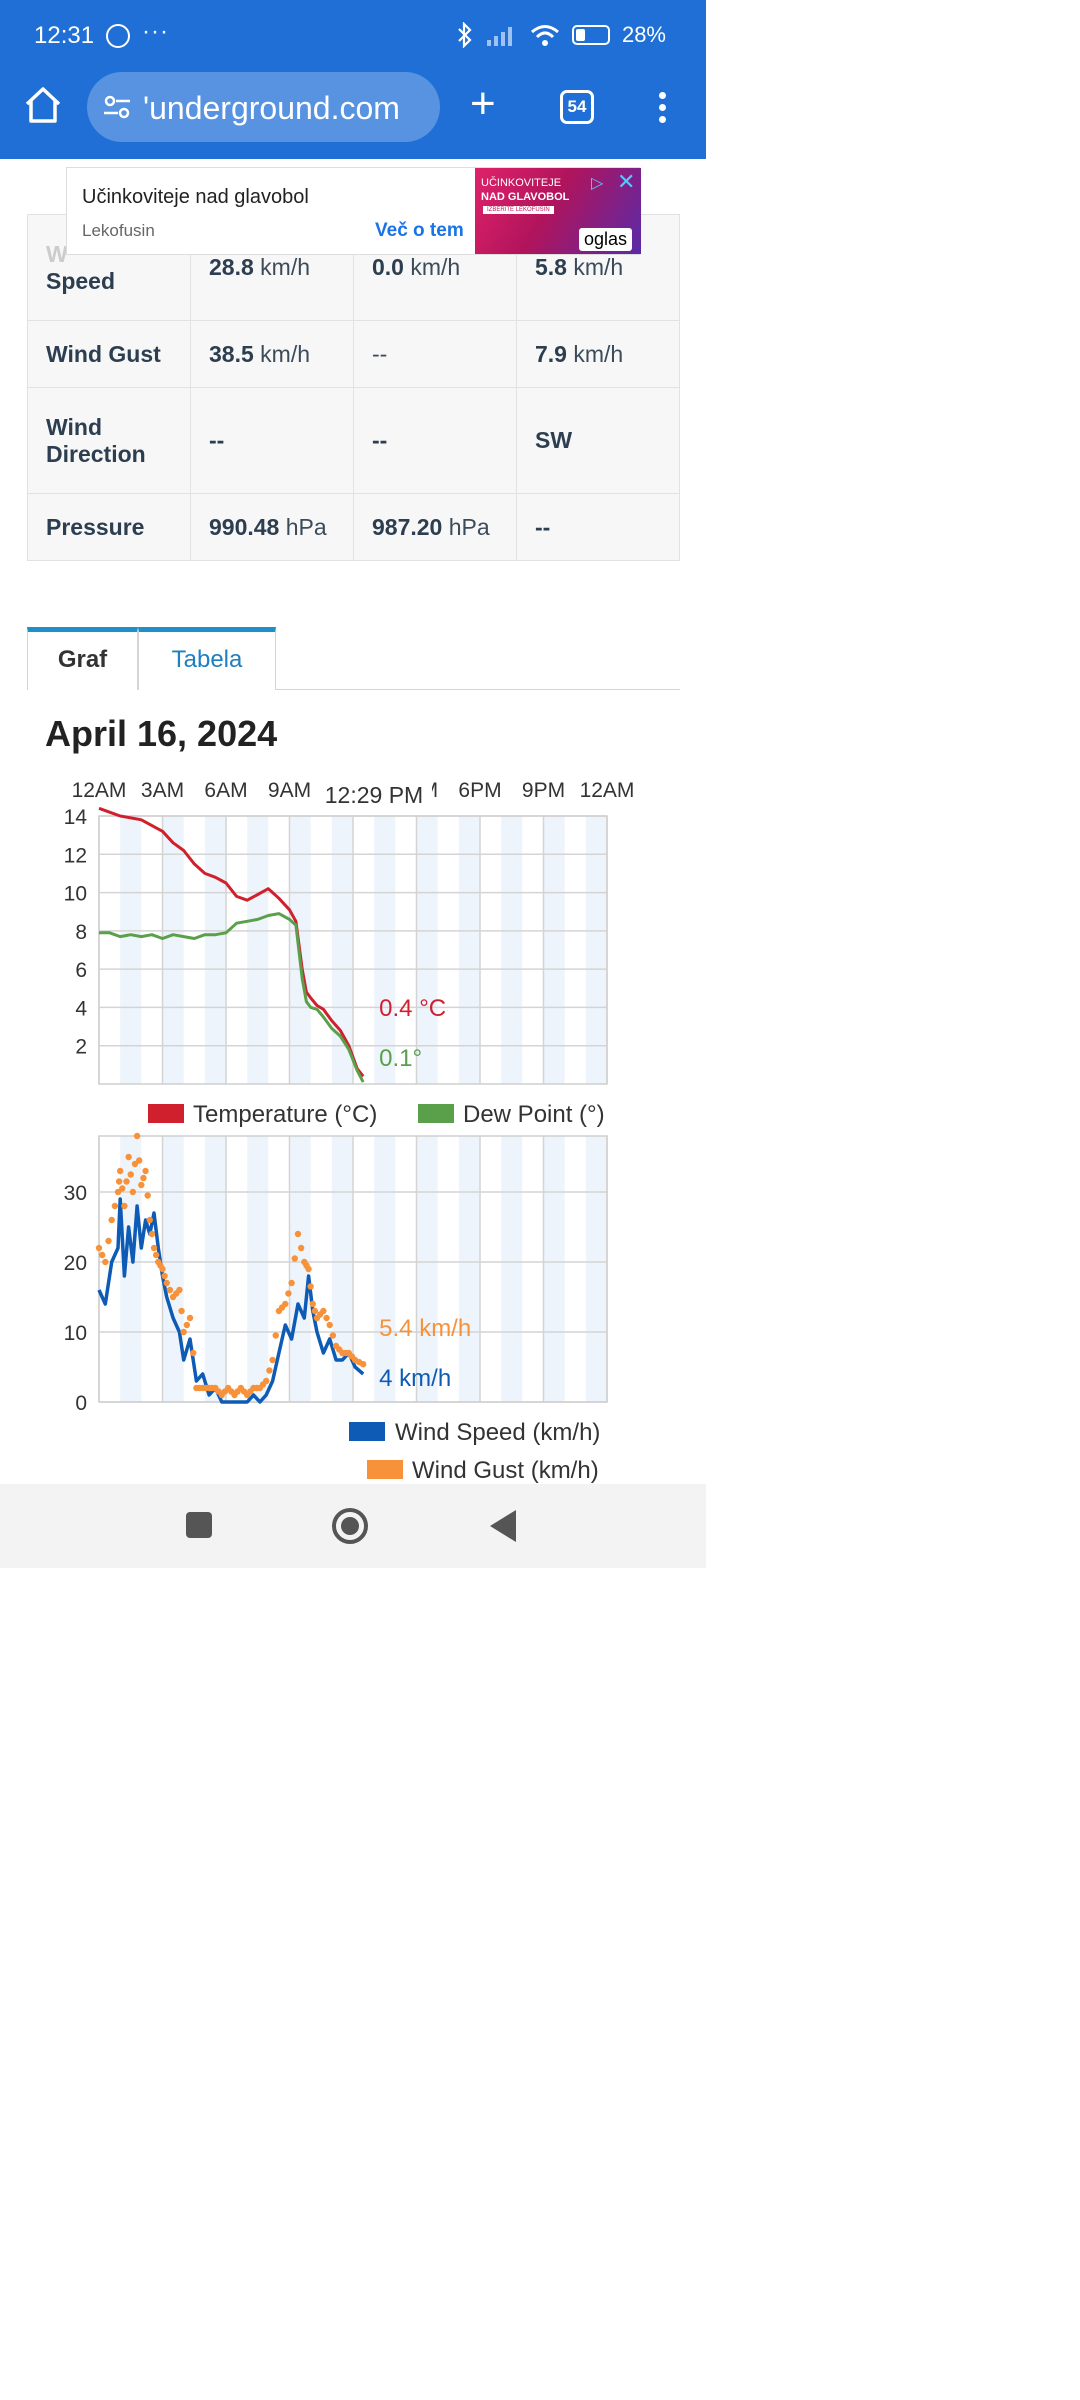 This screenshot has height=2400, width=1080. What do you see at coordinates (353, 658) in the screenshot?
I see `view-tabs: Graf Tabela` at bounding box center [353, 658].